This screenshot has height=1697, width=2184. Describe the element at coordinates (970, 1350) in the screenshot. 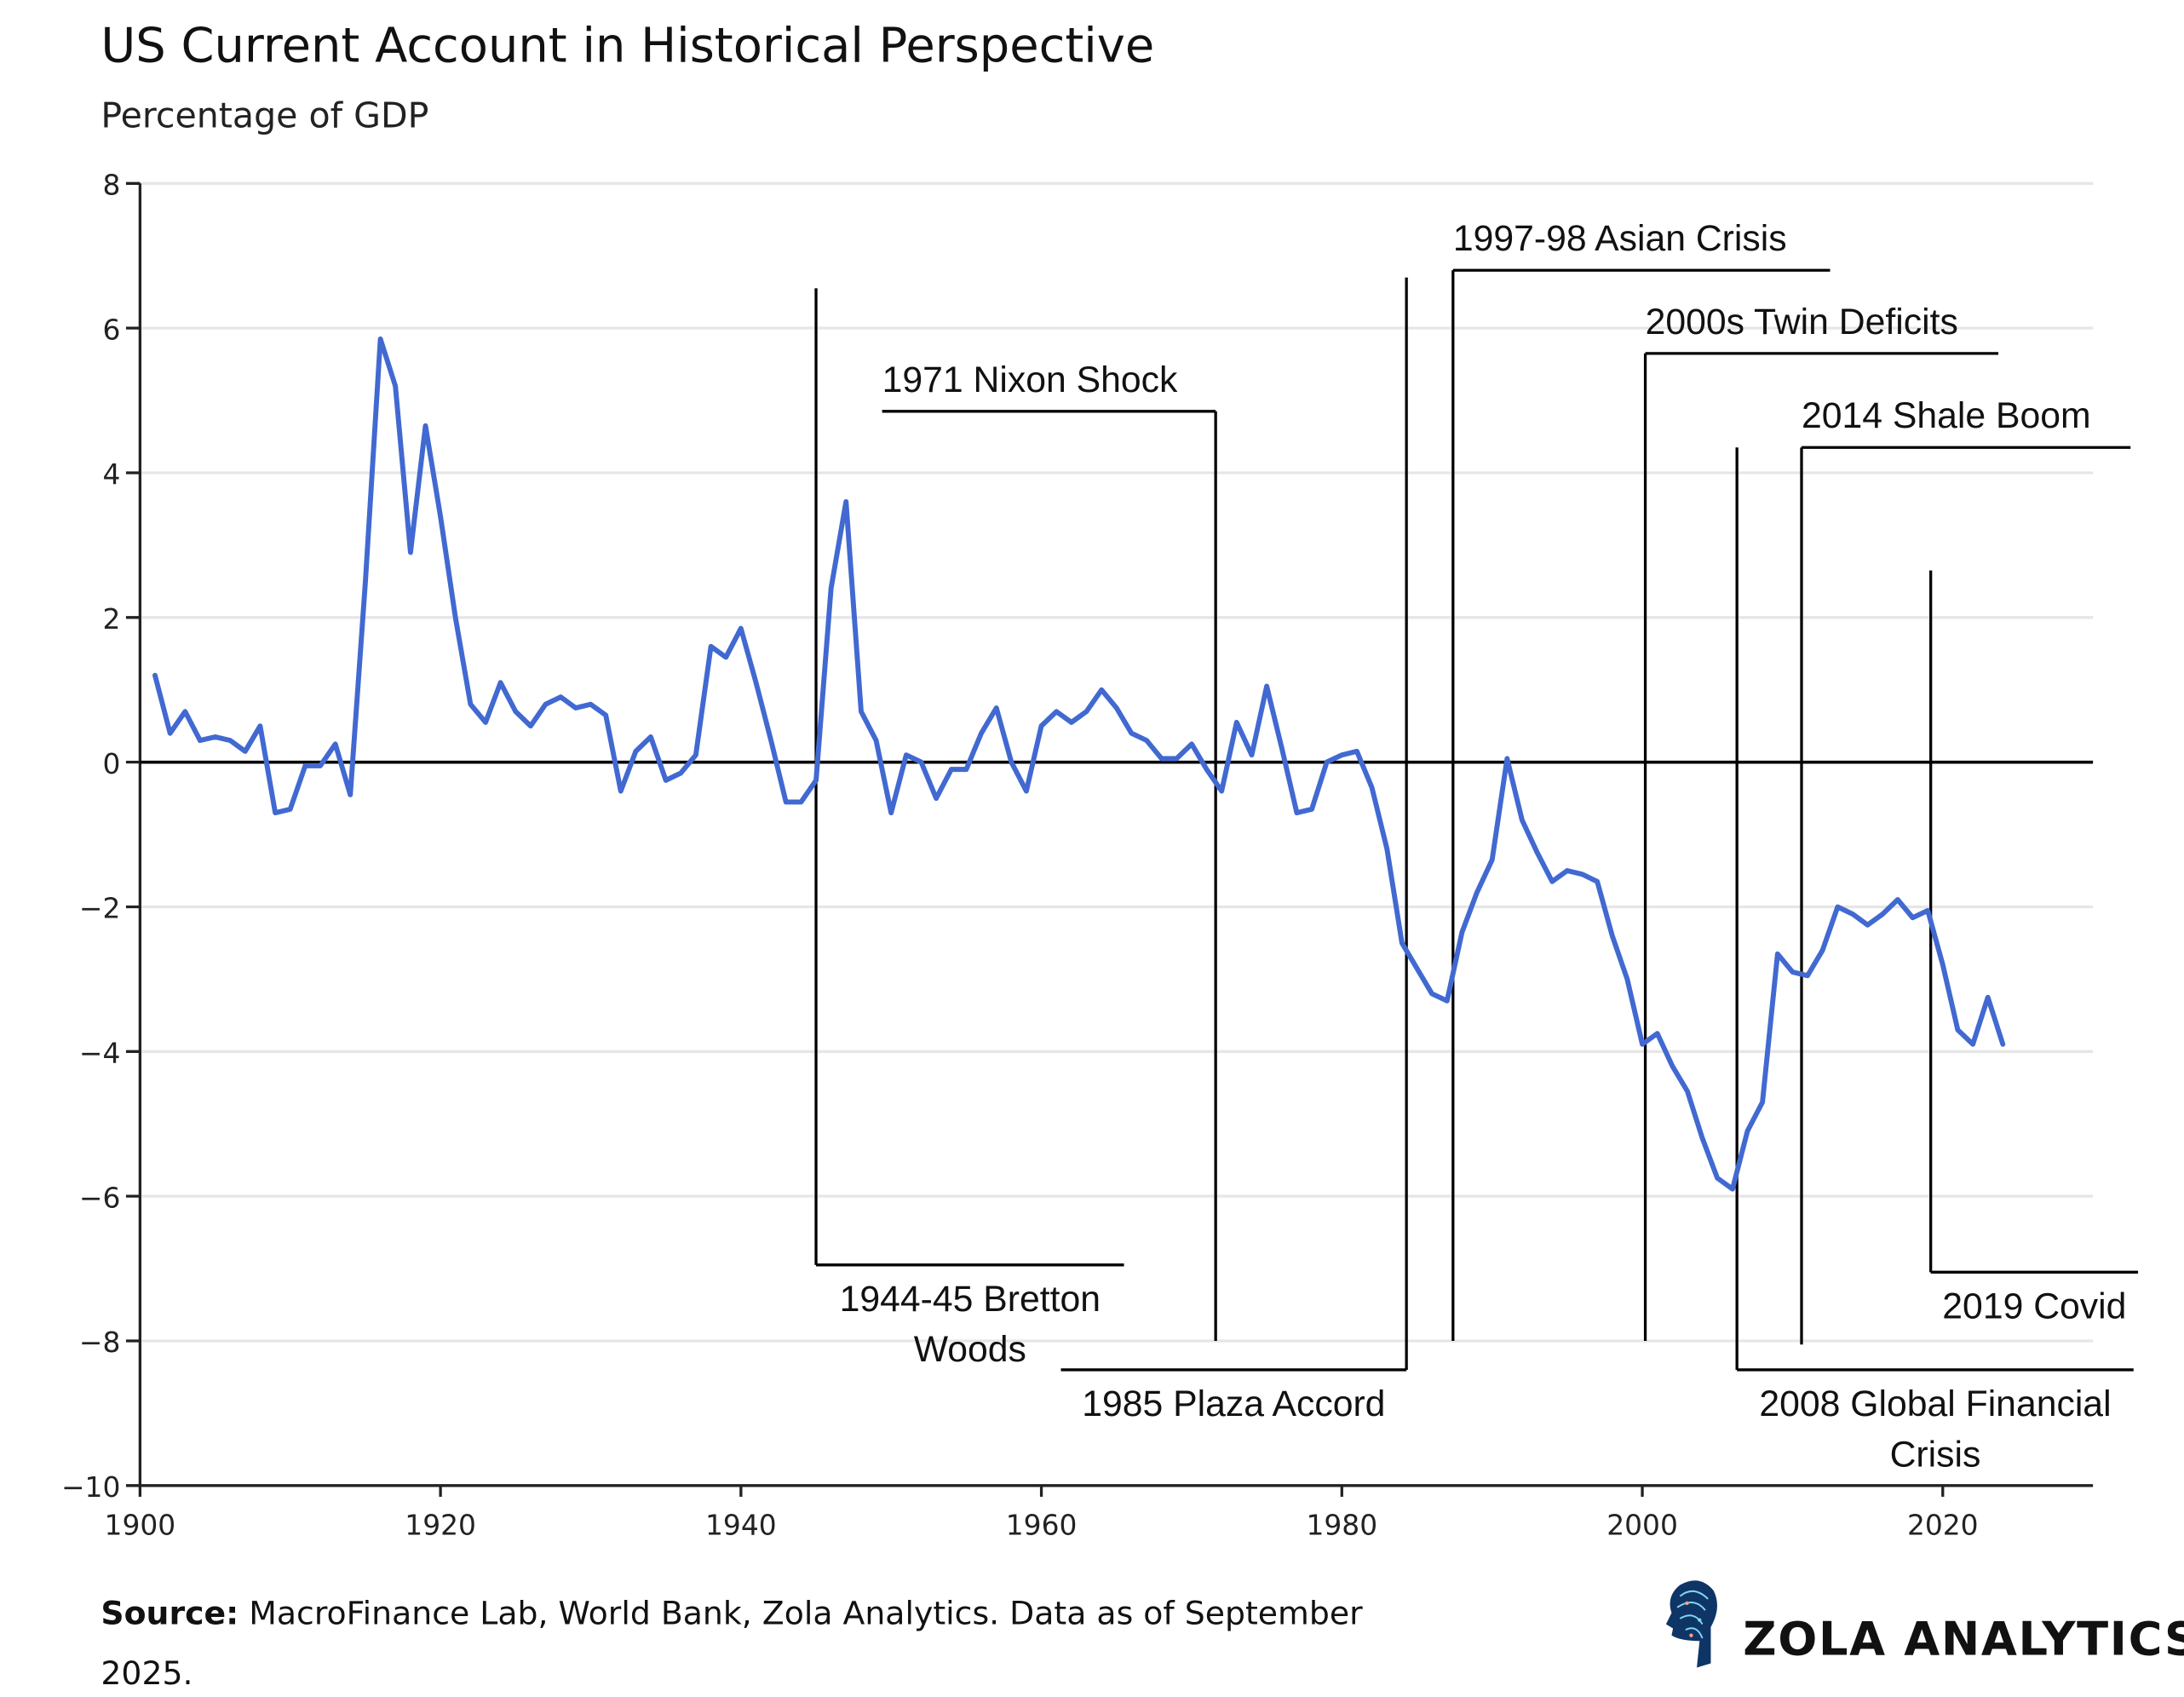

I see `annotation-label: Woods` at that location.